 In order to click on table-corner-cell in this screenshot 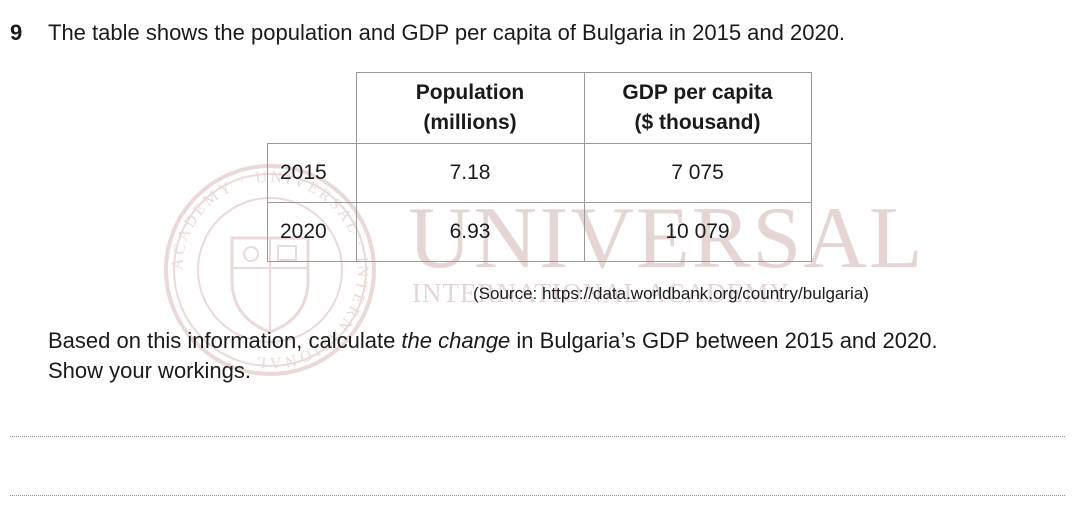, I will do `click(312, 108)`.